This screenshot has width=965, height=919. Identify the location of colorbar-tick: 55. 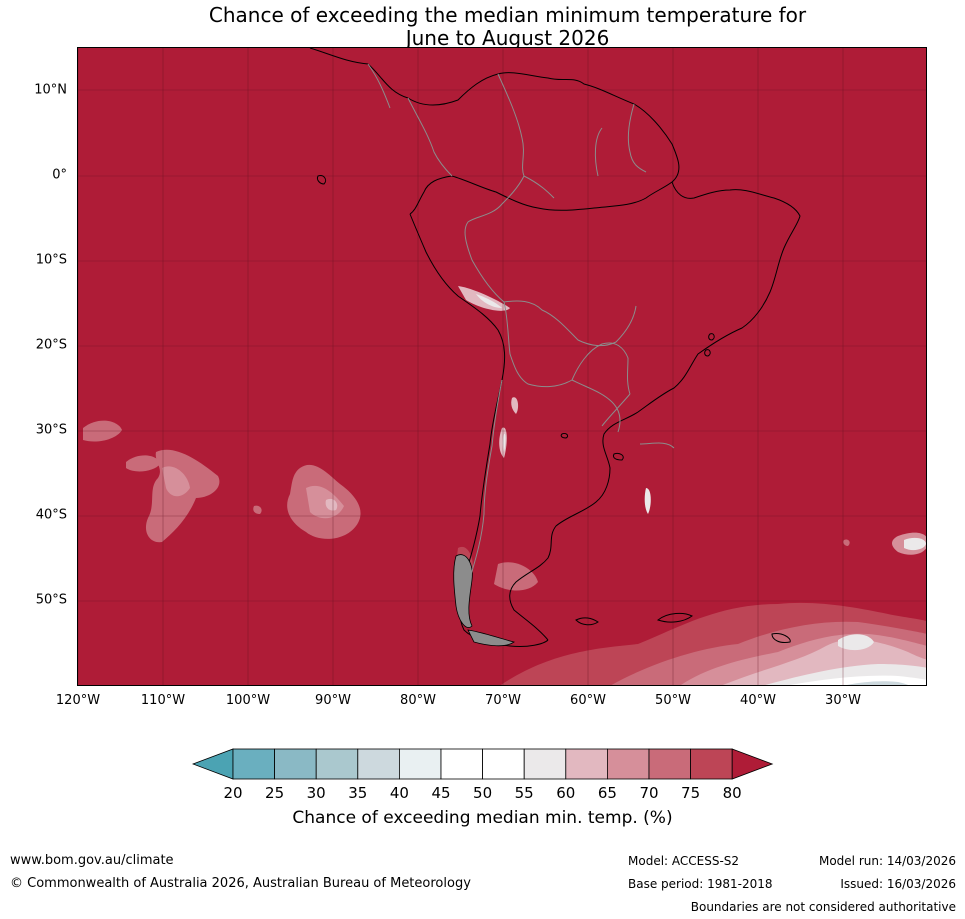
(524, 793).